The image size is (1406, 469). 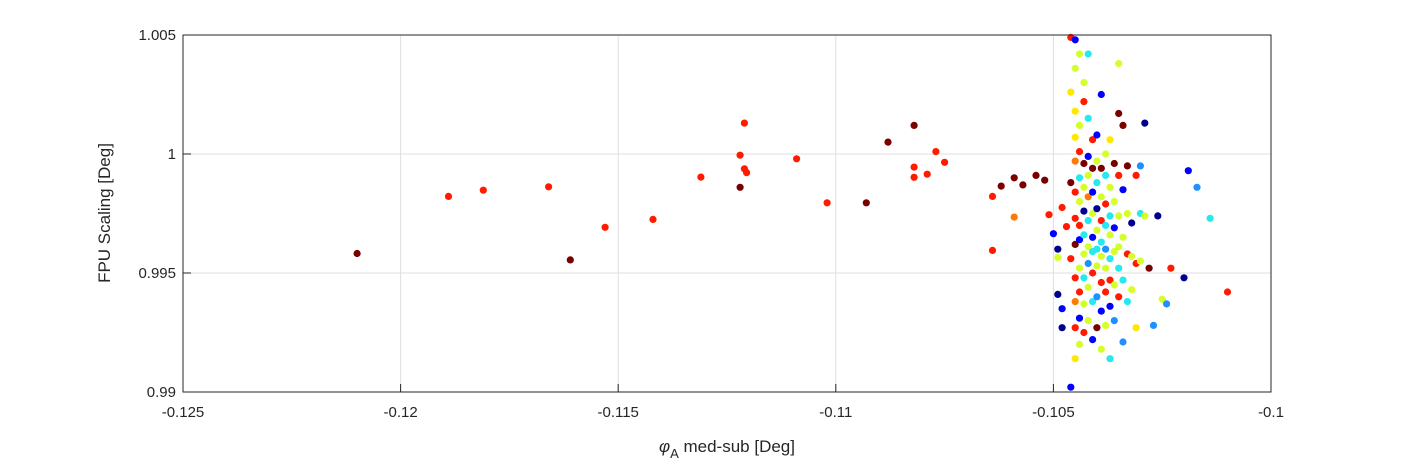 What do you see at coordinates (1053, 412) in the screenshot?
I see `x-tick-label: -0.105` at bounding box center [1053, 412].